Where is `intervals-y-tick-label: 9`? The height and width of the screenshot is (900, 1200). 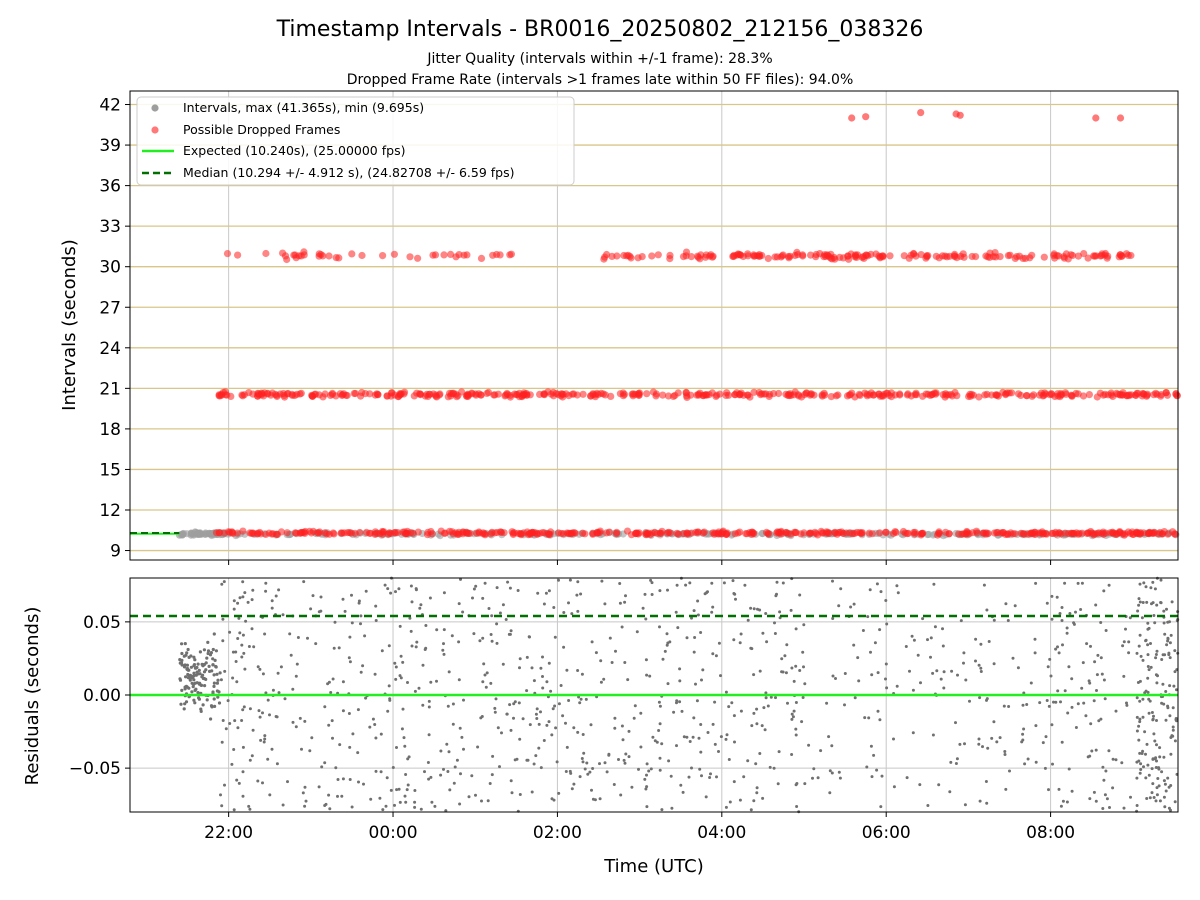
intervals-y-tick-label: 9 is located at coordinates (115, 552).